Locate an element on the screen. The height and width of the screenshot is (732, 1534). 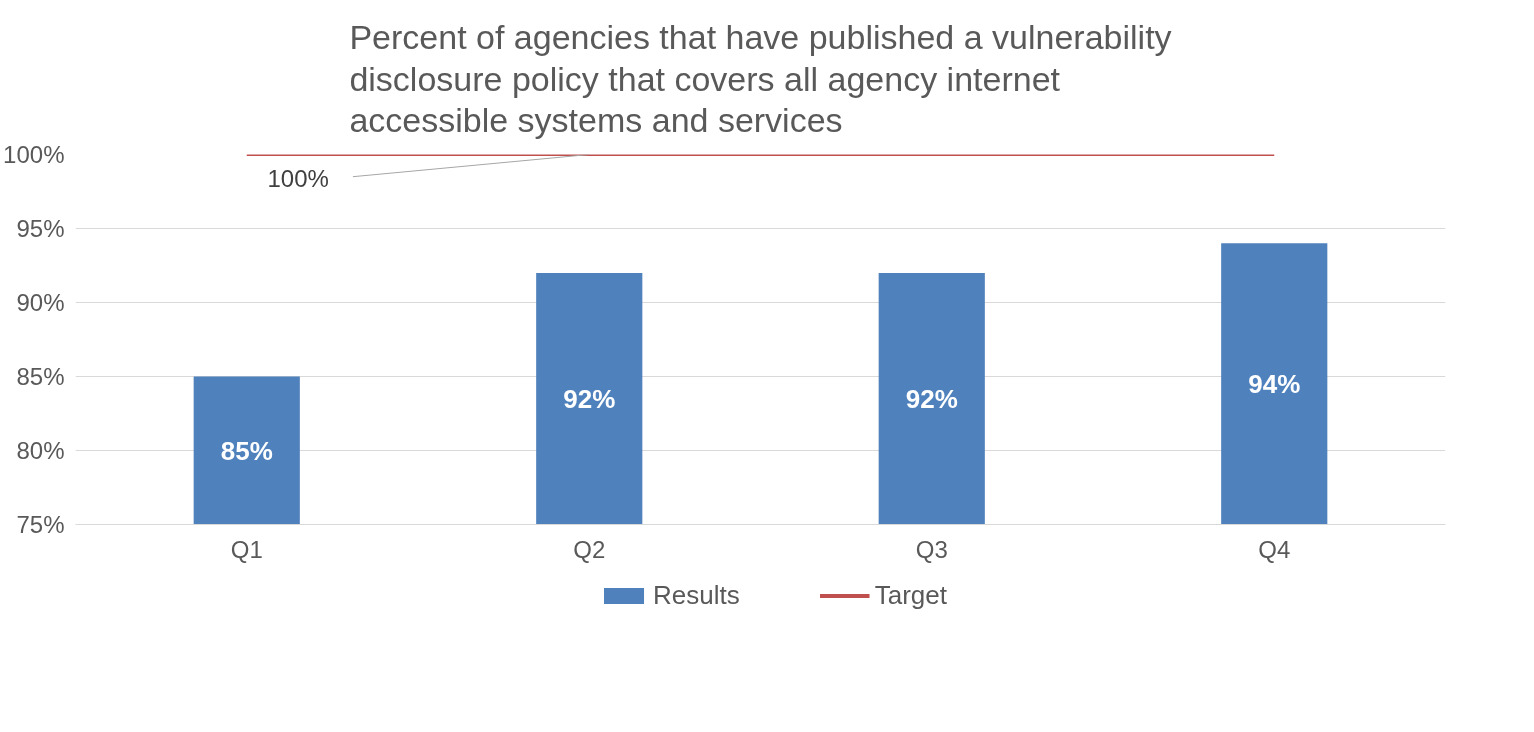
y-tick-label: 85% is located at coordinates (40, 376).